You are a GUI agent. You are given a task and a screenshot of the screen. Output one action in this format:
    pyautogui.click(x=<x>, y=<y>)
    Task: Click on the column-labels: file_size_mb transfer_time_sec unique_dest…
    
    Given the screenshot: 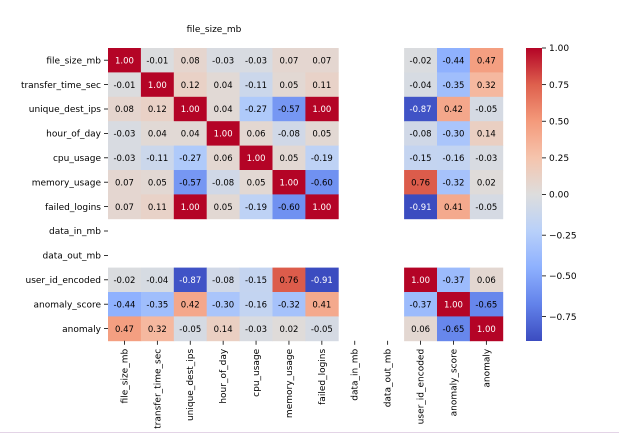 What is the action you would take?
    pyautogui.click(x=306, y=384)
    